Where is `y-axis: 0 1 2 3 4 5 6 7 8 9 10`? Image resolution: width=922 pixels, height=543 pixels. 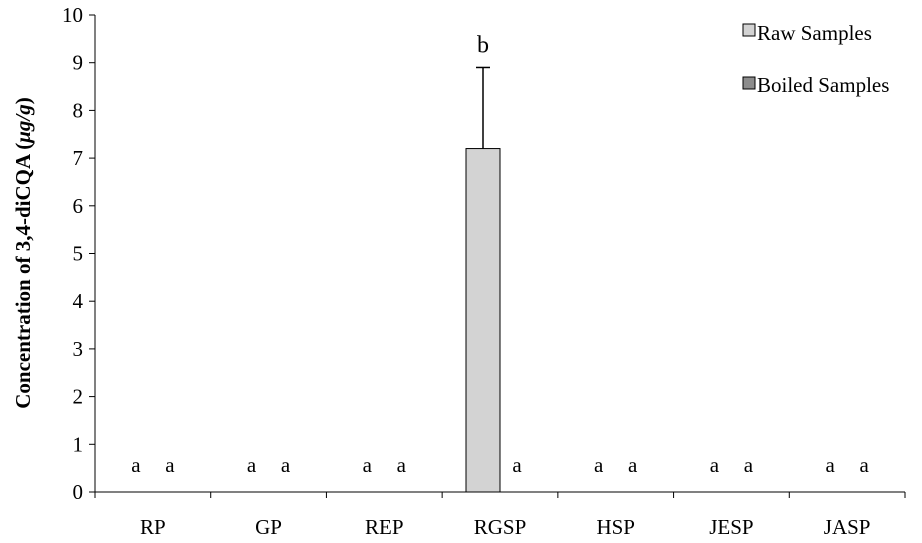 y-axis: 0 1 2 3 4 5 6 7 8 9 10 is located at coordinates (79, 253).